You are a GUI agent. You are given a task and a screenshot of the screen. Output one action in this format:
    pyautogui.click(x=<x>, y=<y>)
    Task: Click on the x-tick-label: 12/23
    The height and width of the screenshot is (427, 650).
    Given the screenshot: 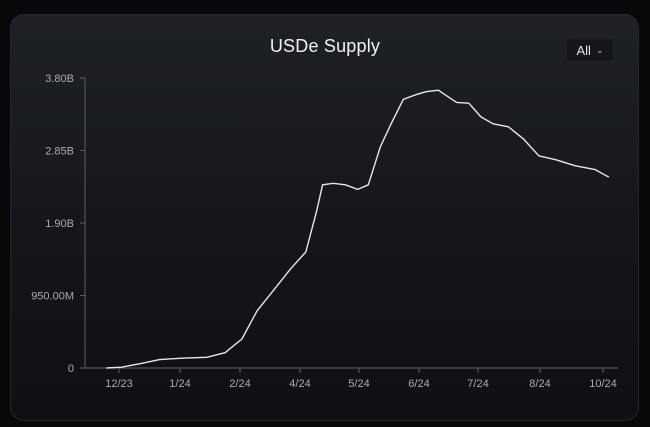 What is the action you would take?
    pyautogui.click(x=119, y=384)
    